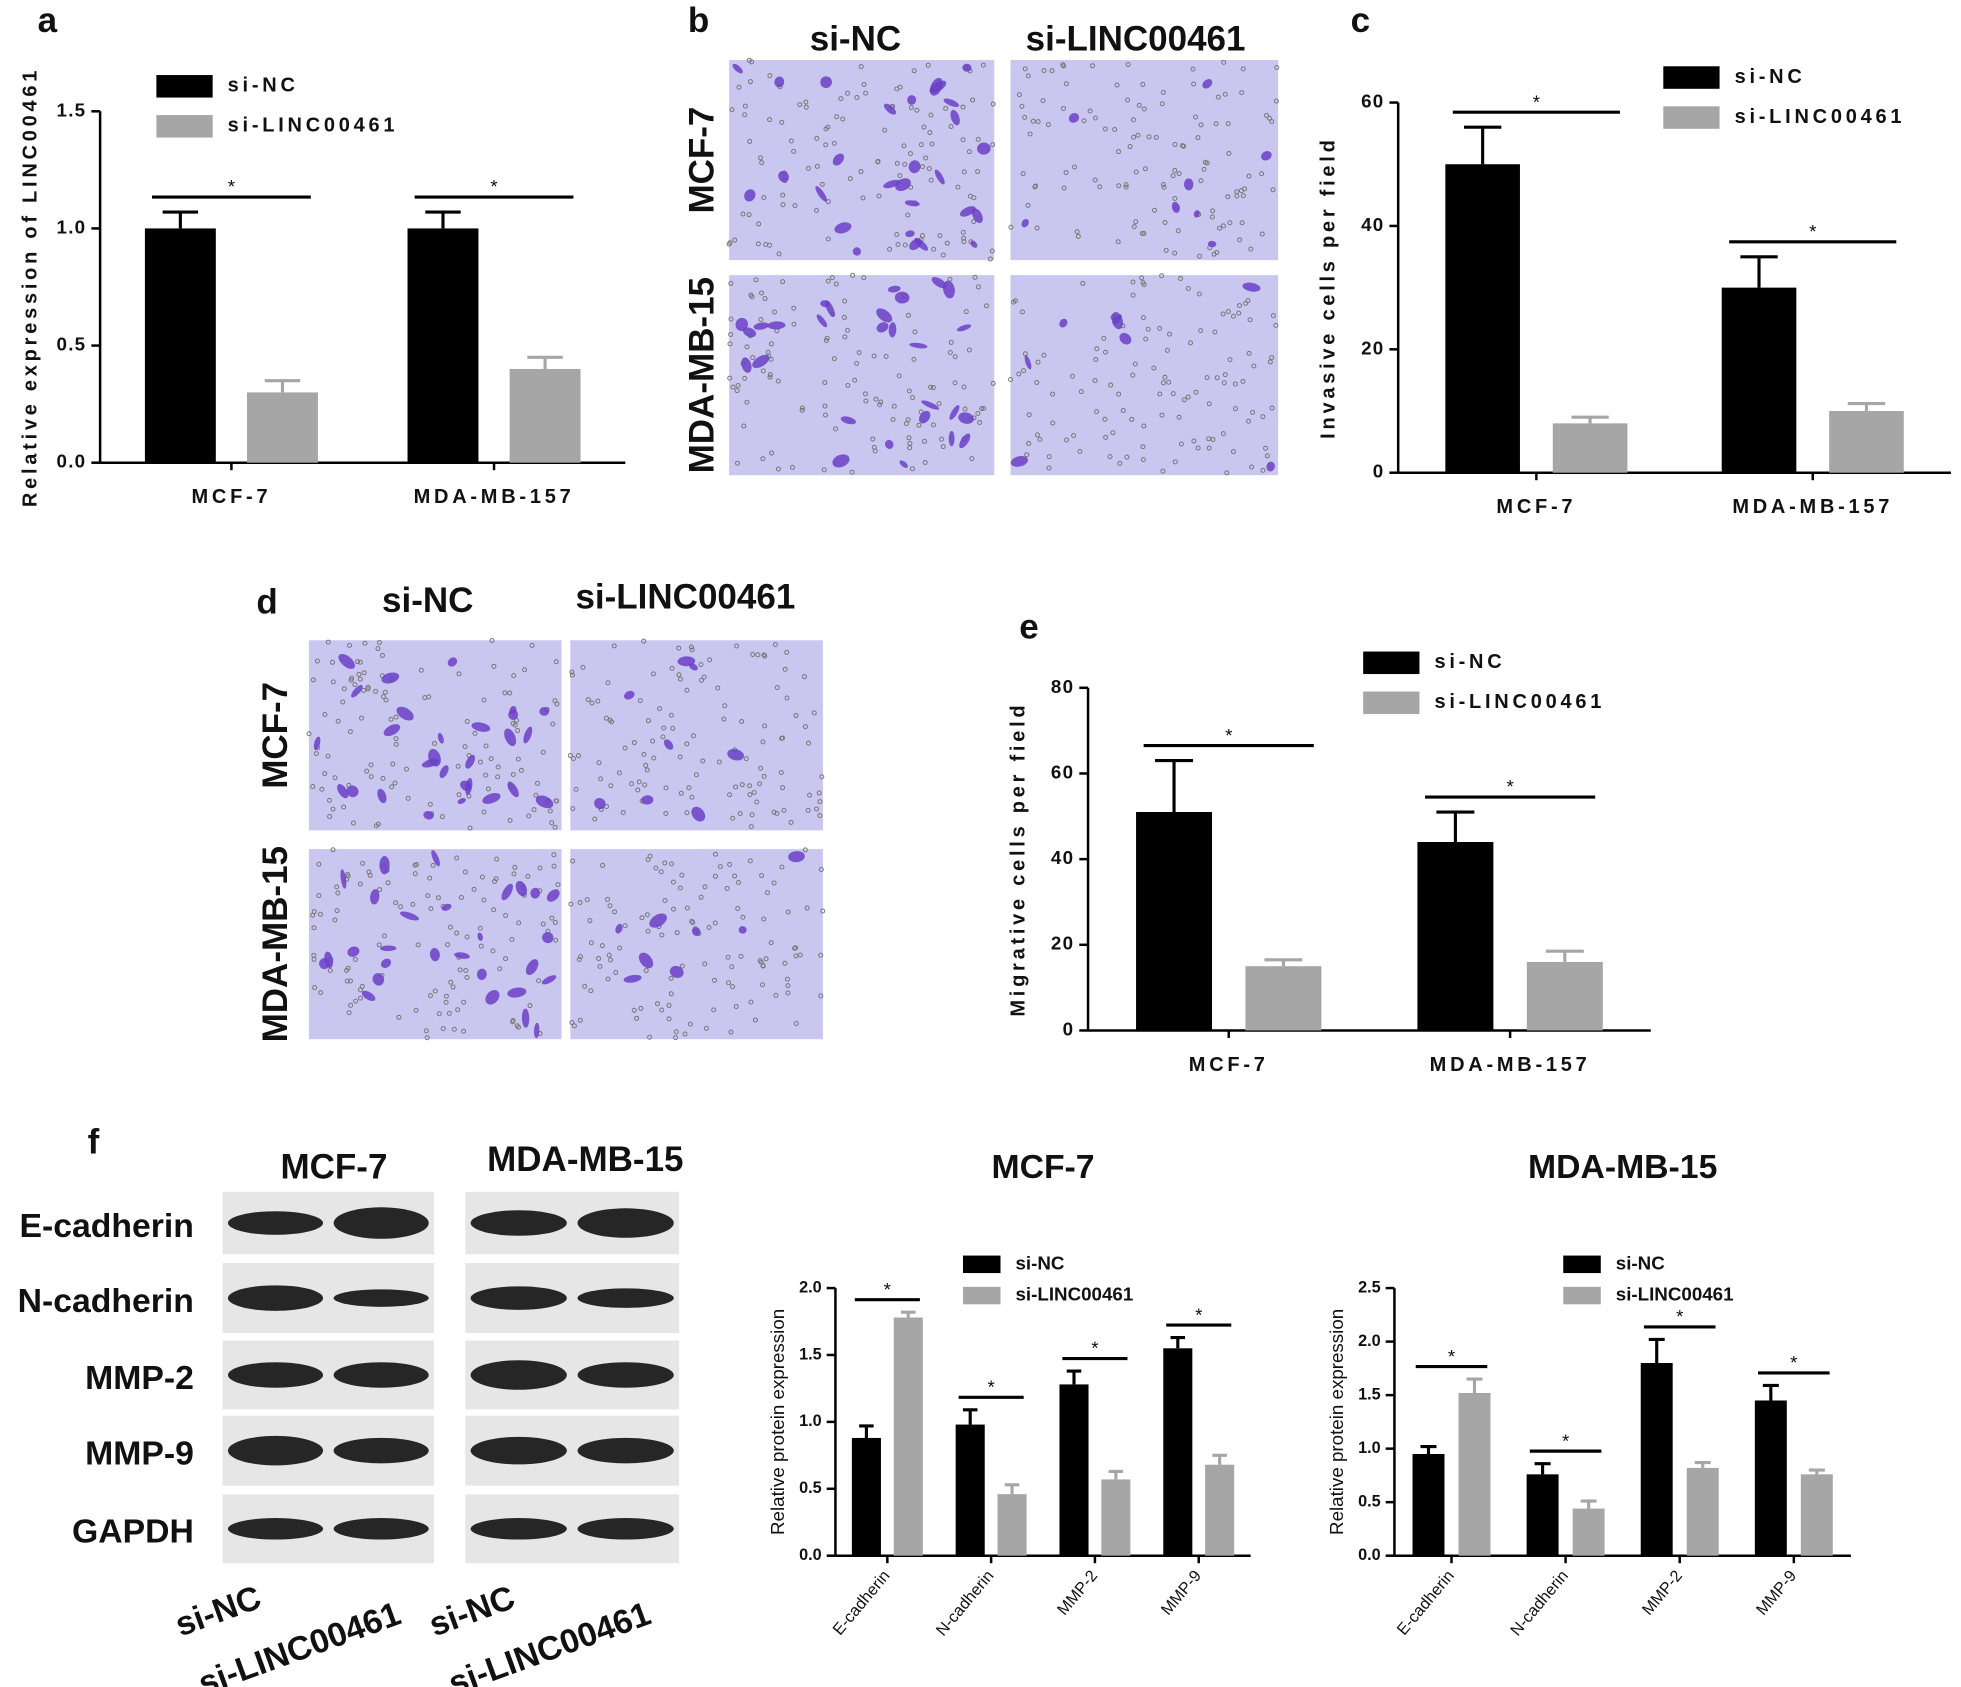 The image size is (1961, 1687). What do you see at coordinates (810, 1354) in the screenshot?
I see `y-tick-label: 1.5` at bounding box center [810, 1354].